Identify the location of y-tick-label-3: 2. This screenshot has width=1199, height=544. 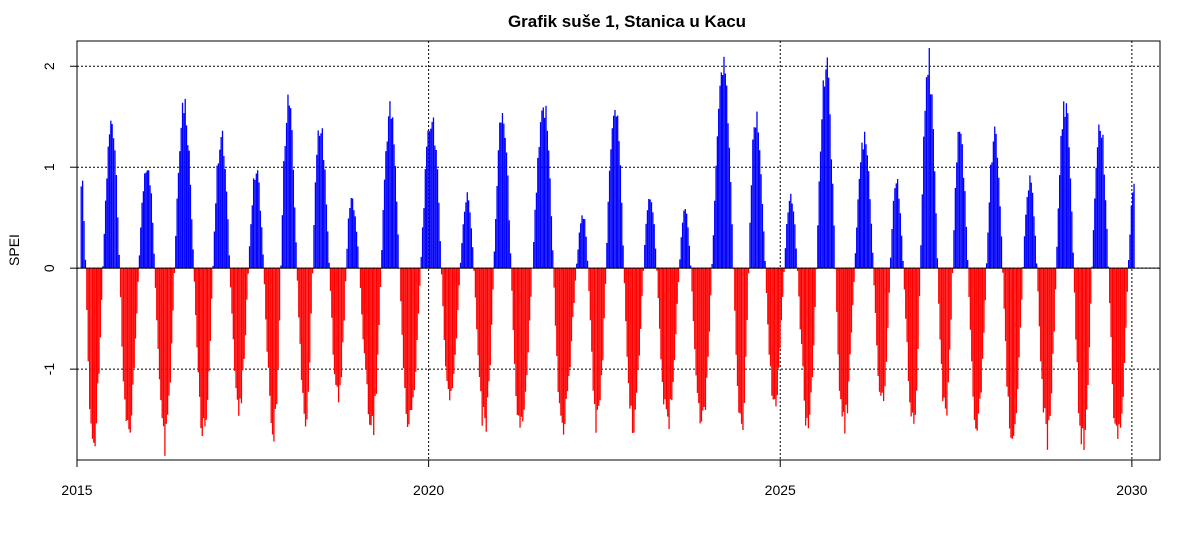
(49, 66).